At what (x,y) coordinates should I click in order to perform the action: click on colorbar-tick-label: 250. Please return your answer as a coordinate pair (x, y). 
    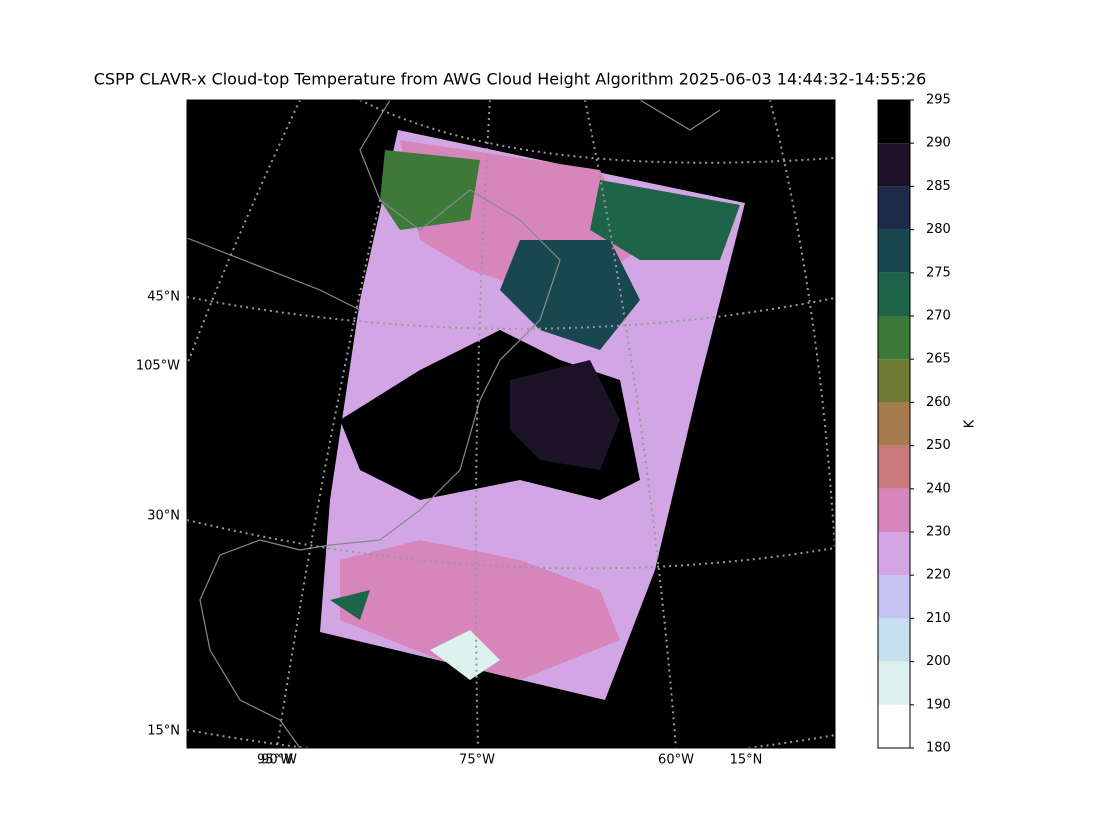
    Looking at the image, I should click on (938, 445).